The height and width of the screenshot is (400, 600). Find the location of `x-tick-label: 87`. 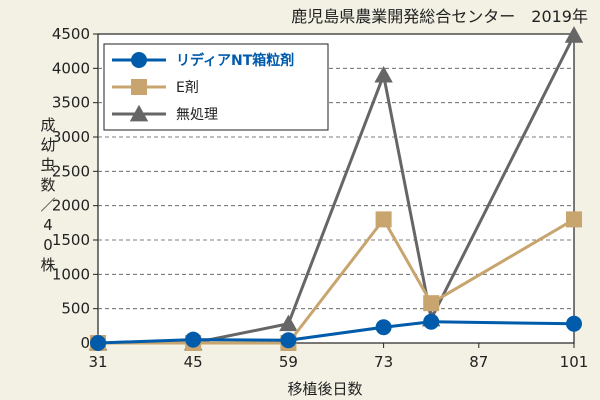

x-tick-label: 87 is located at coordinates (478, 362).